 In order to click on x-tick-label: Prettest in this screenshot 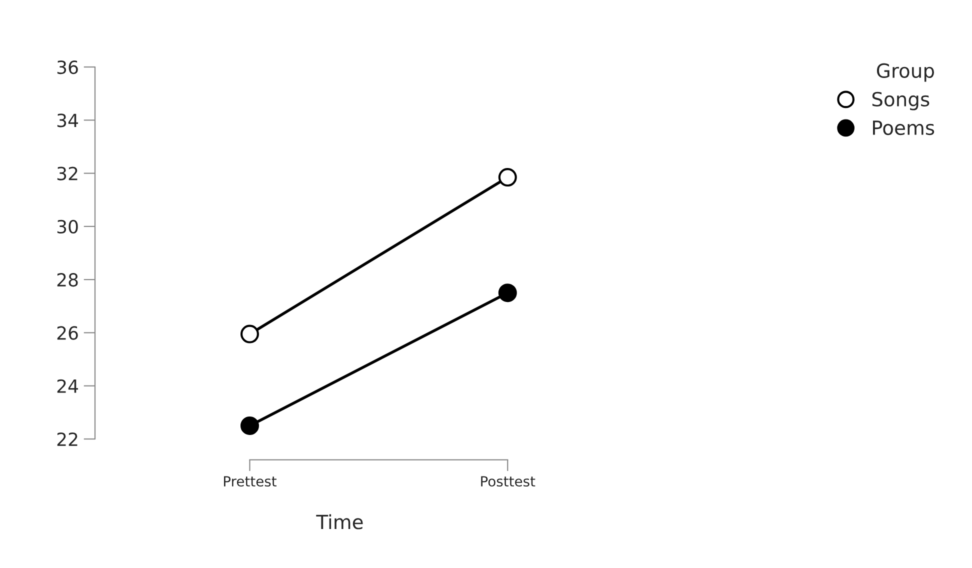, I will do `click(250, 481)`.